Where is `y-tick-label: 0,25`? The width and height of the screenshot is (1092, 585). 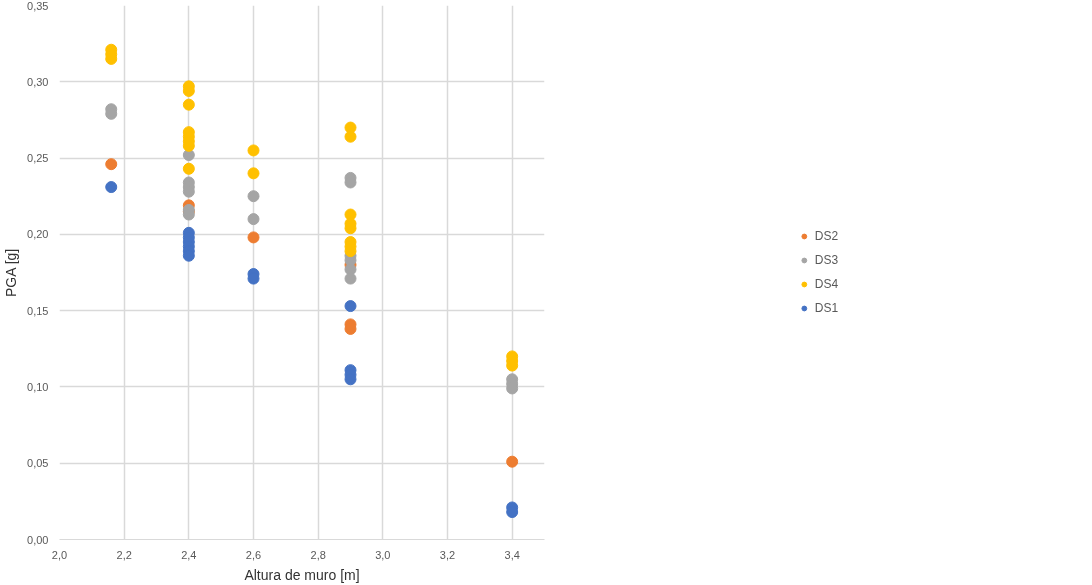 y-tick-label: 0,25 is located at coordinates (38, 158).